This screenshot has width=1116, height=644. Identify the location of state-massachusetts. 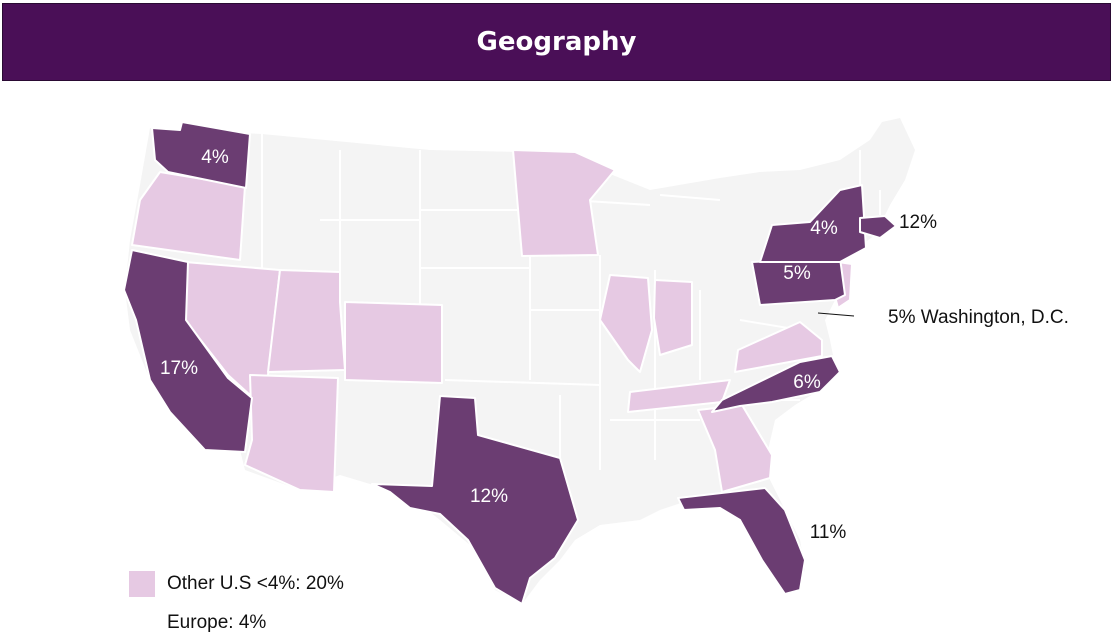
(878, 227).